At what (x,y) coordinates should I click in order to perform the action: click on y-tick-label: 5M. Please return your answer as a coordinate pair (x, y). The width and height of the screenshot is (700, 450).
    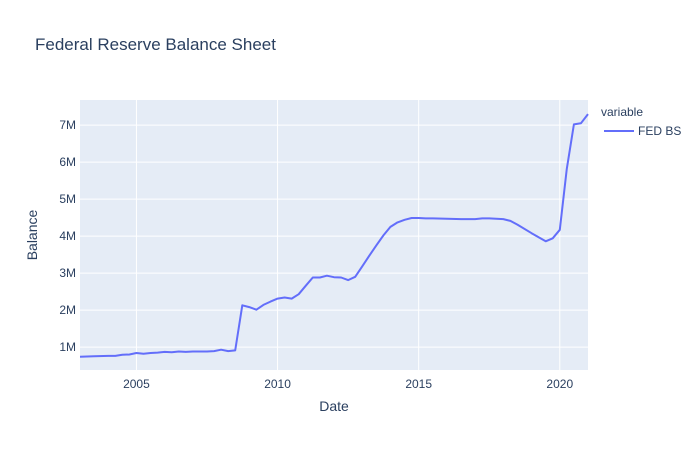
    Looking at the image, I should click on (67, 199).